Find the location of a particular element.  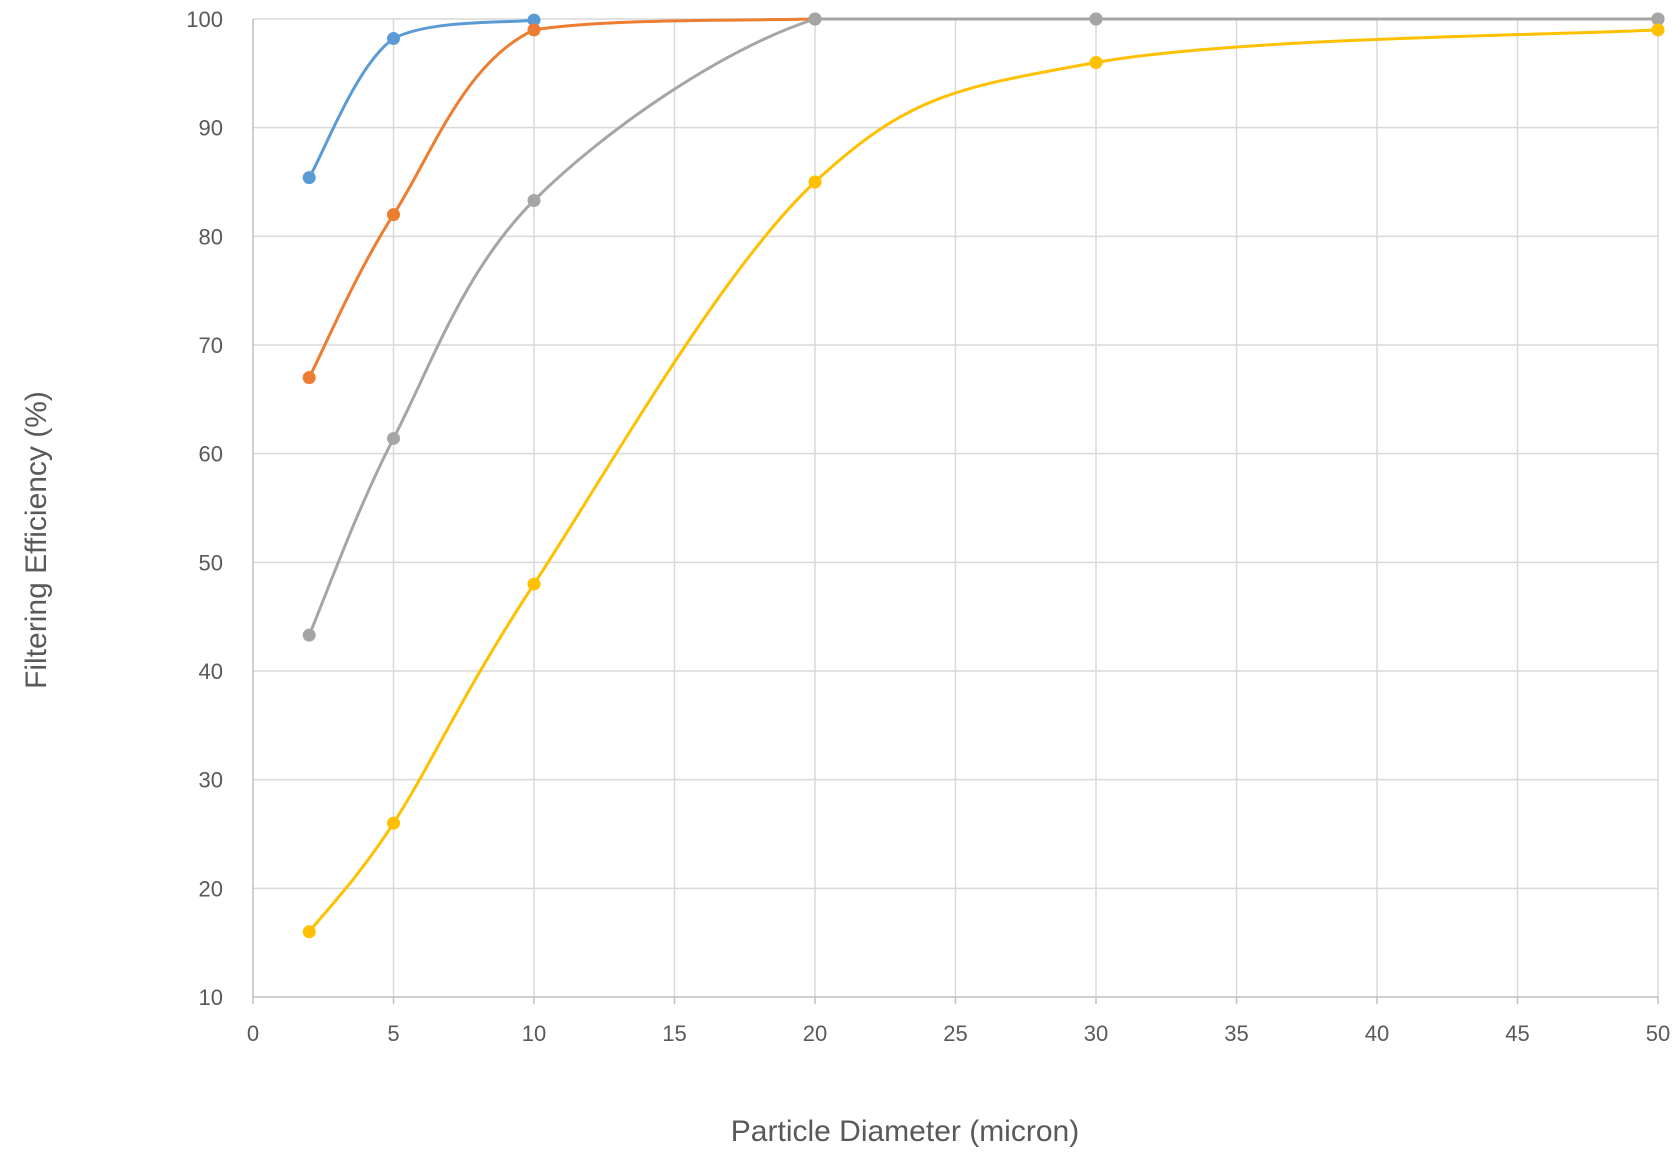

x-tick-label: 40 is located at coordinates (1377, 1033).